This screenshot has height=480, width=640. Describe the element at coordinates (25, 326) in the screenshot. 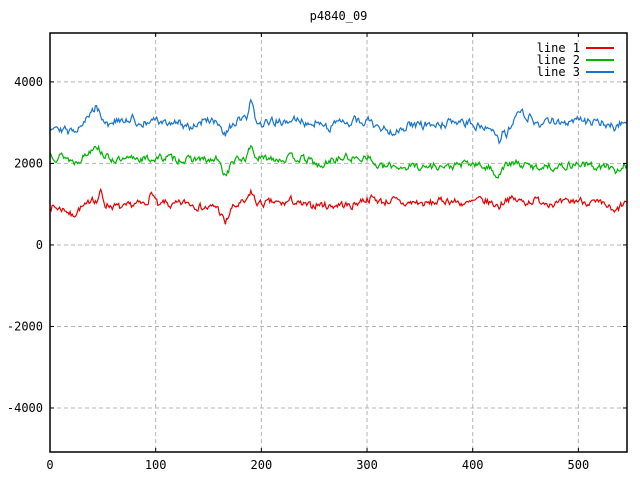

I see `svg-text: -2000` at that location.